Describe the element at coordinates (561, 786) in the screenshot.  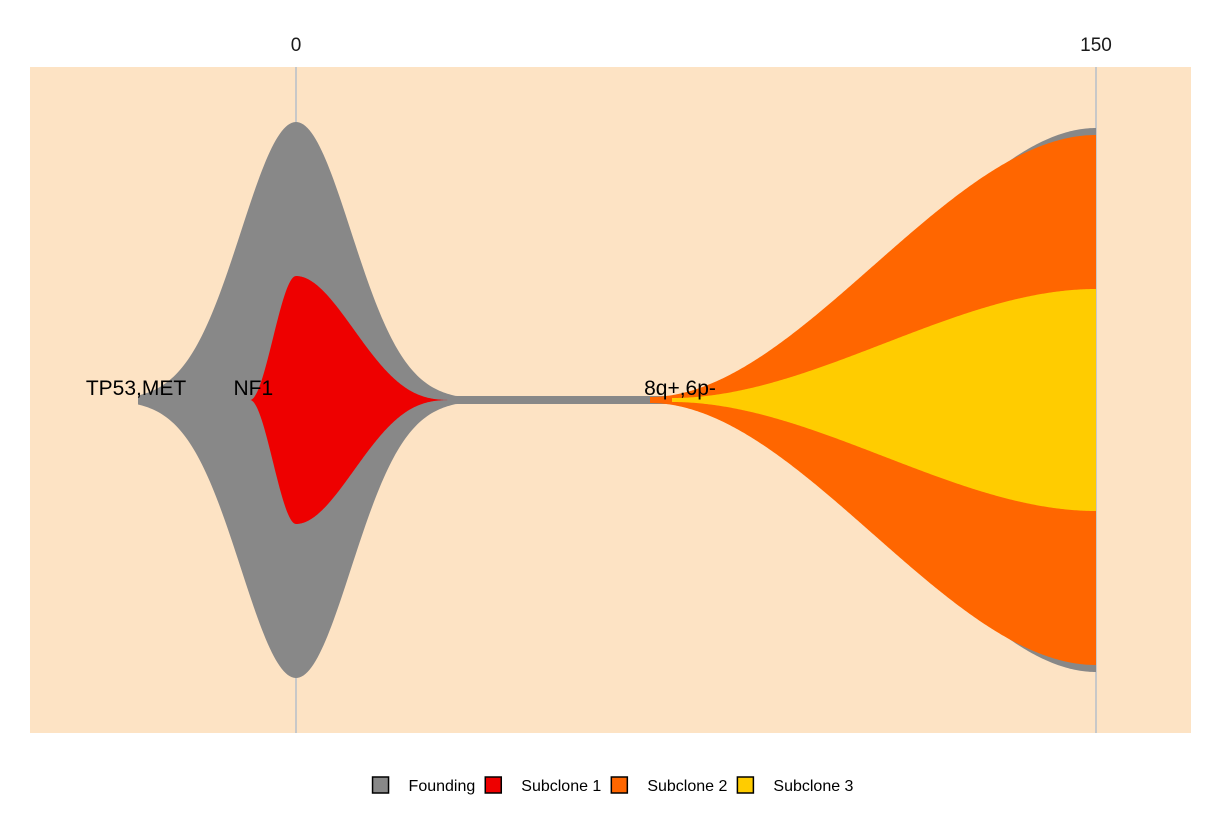
I see `legend-label-1: Subclone 1` at that location.